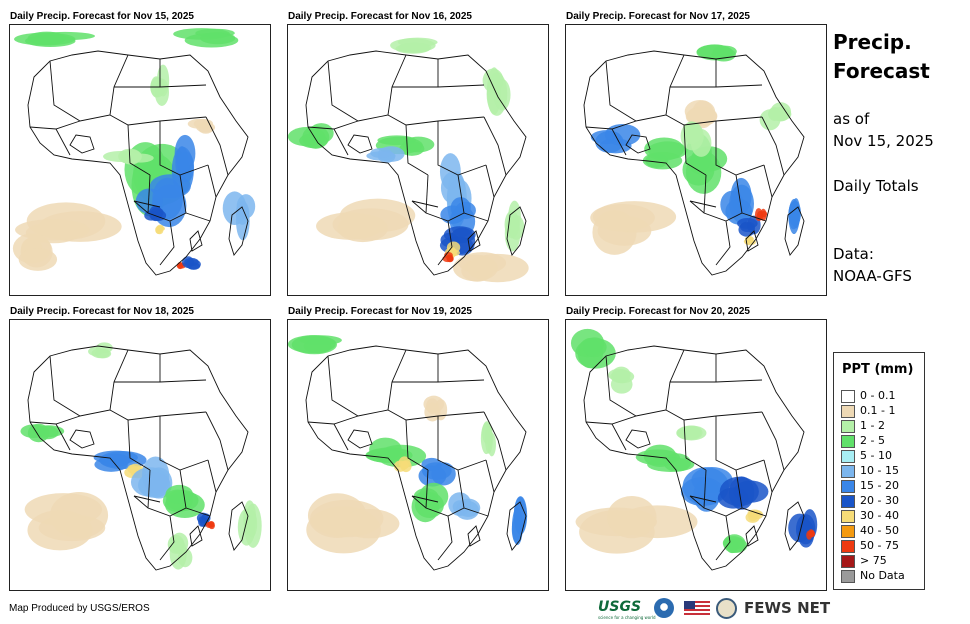 The height and width of the screenshot is (624, 970). What do you see at coordinates (879, 500) in the screenshot?
I see `legend-label: 20 - 30` at bounding box center [879, 500].